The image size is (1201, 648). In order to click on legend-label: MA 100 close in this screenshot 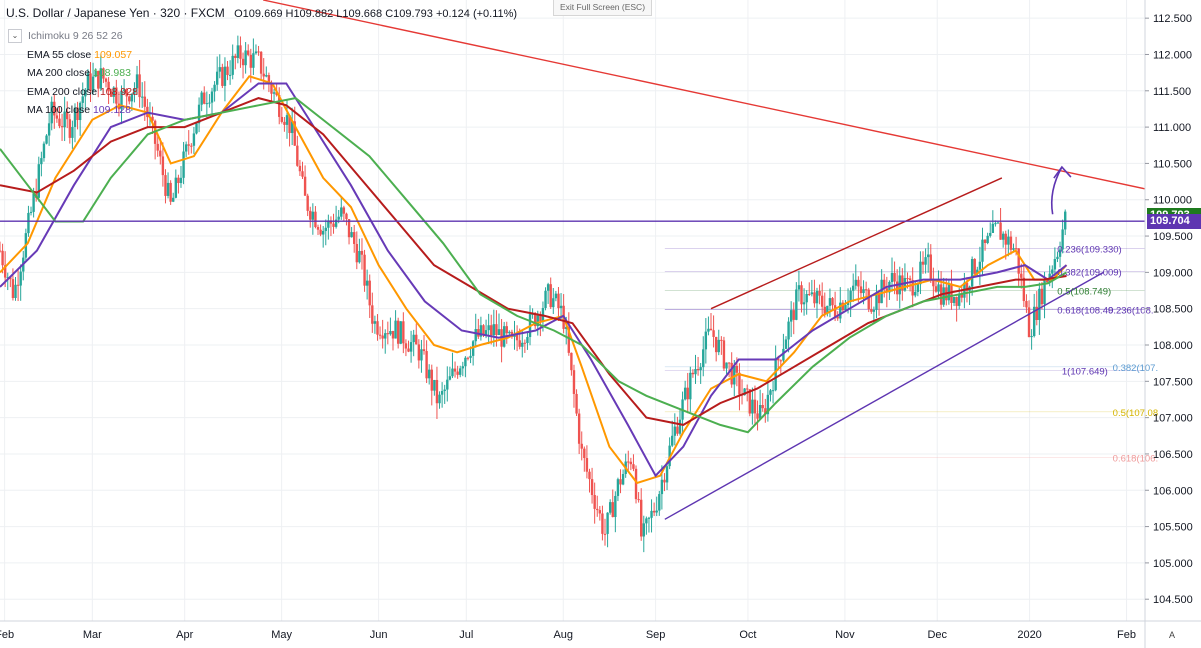, I will do `click(59, 110)`.